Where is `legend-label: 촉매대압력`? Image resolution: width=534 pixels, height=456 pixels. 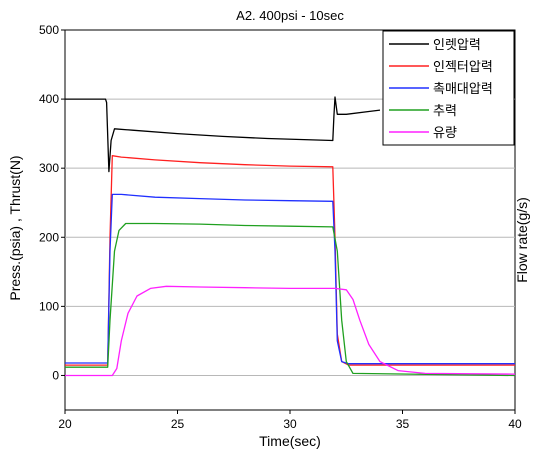 legend-label: 촉매대압력 is located at coordinates (463, 89).